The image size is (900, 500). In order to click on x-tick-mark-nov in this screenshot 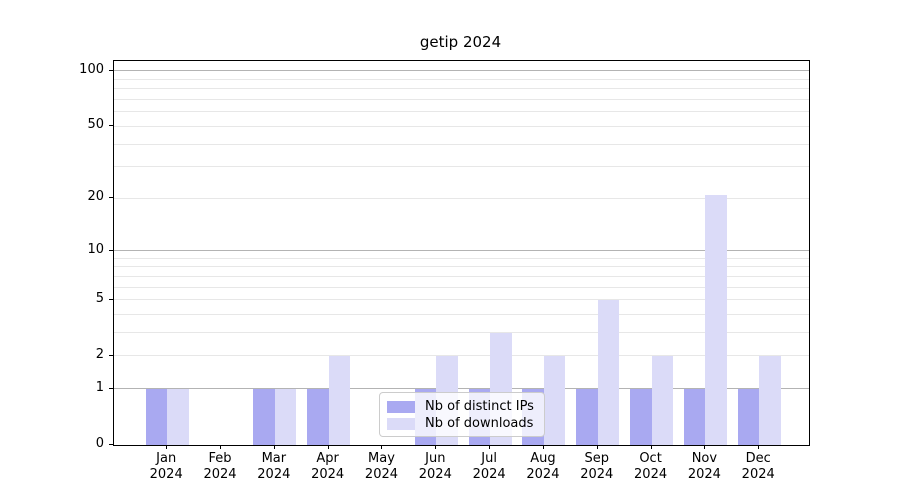, I will do `click(705, 447)`.